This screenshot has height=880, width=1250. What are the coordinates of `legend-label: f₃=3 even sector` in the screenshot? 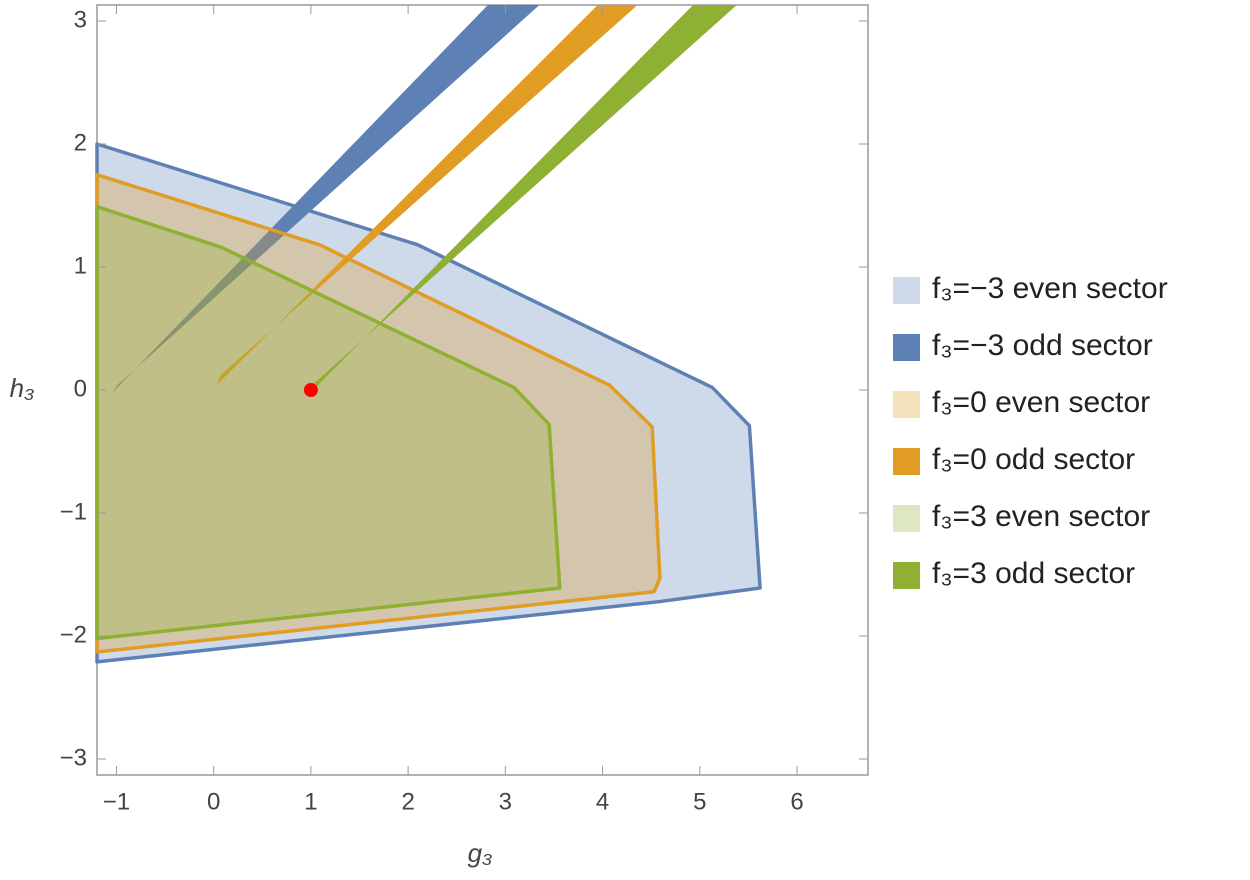 It's located at (1041, 516).